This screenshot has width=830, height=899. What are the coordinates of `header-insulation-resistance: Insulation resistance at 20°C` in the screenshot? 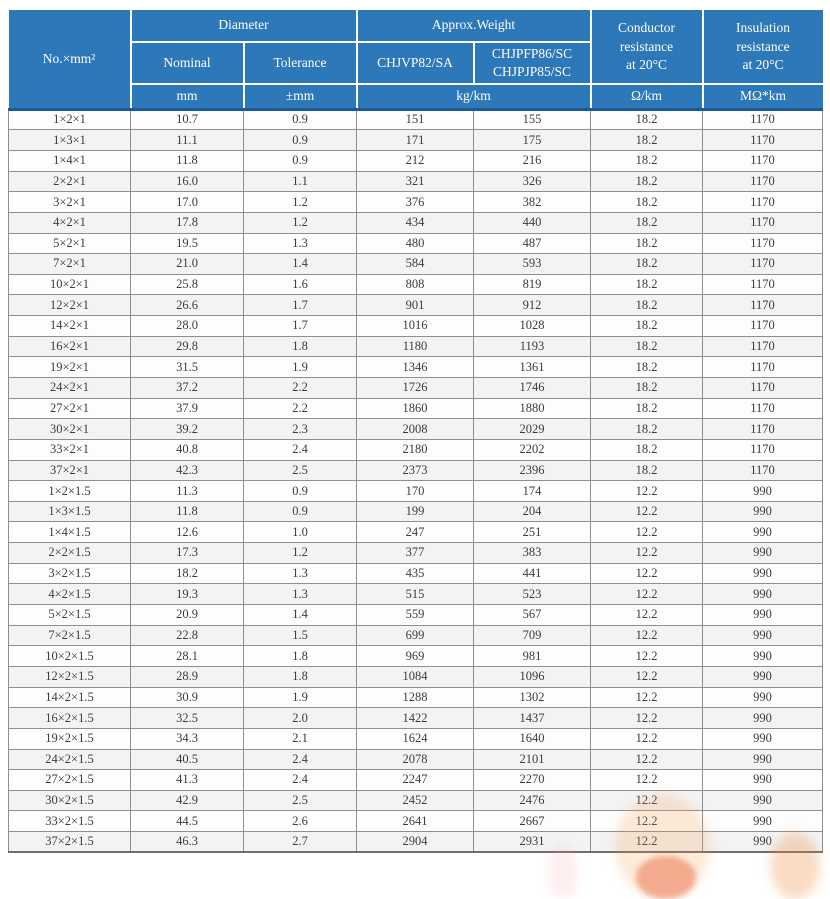 It's located at (762, 48).